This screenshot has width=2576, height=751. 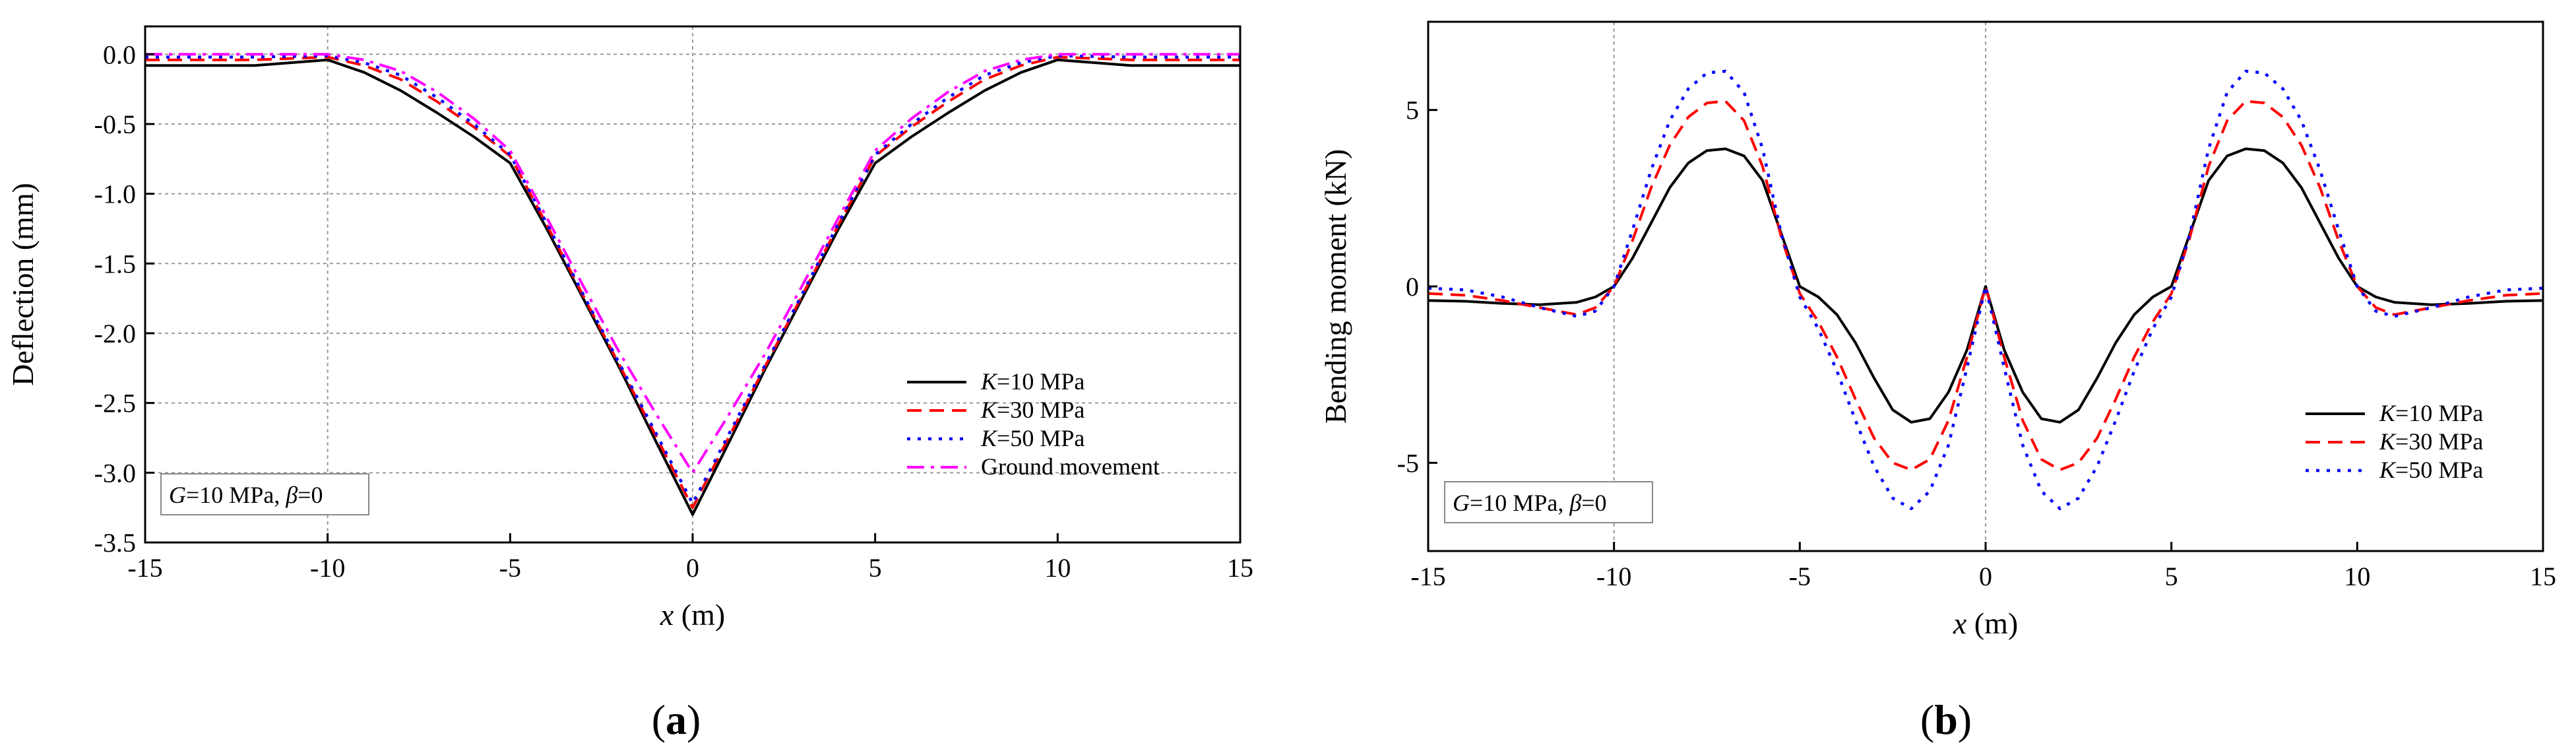 What do you see at coordinates (1070, 466) in the screenshot?
I see `legend-entry-4: Ground movement` at bounding box center [1070, 466].